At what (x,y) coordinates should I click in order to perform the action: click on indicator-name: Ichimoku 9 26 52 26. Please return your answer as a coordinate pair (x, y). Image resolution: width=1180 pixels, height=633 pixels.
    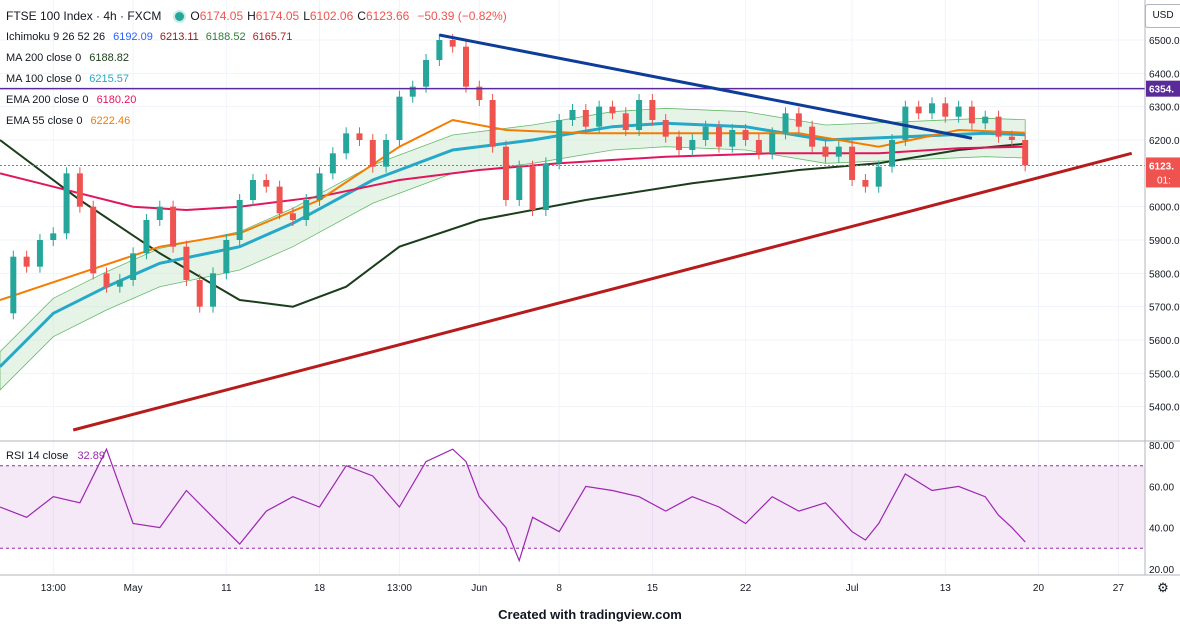
    Looking at the image, I should click on (56, 37).